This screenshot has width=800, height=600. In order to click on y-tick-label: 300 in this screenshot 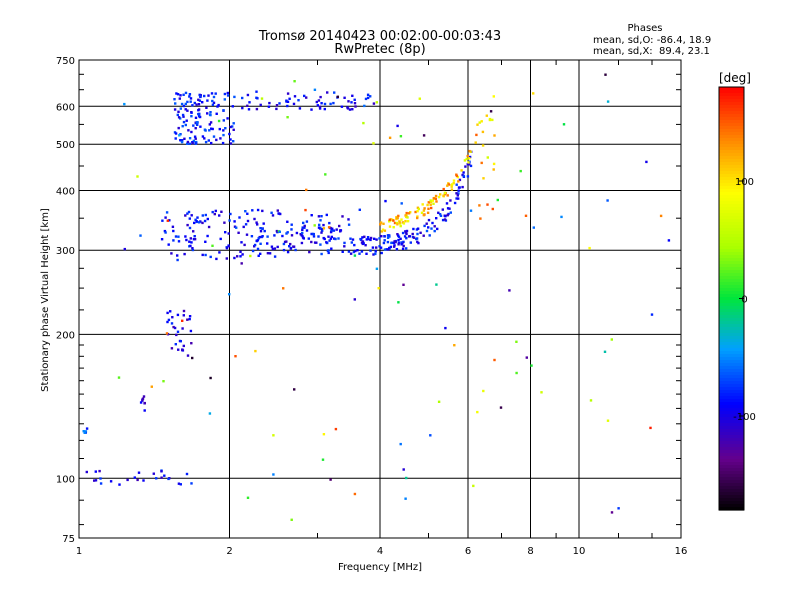, I will do `click(65, 251)`.